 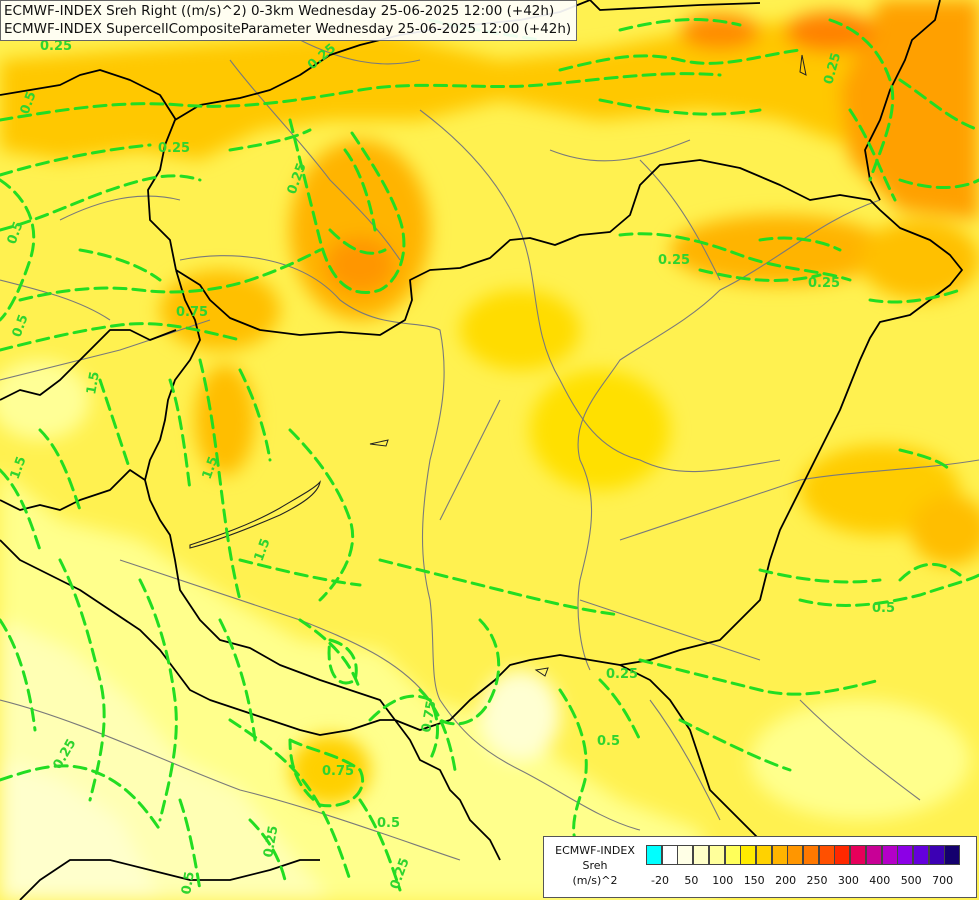 I want to click on legend-tick-label: 50, so click(x=691, y=880).